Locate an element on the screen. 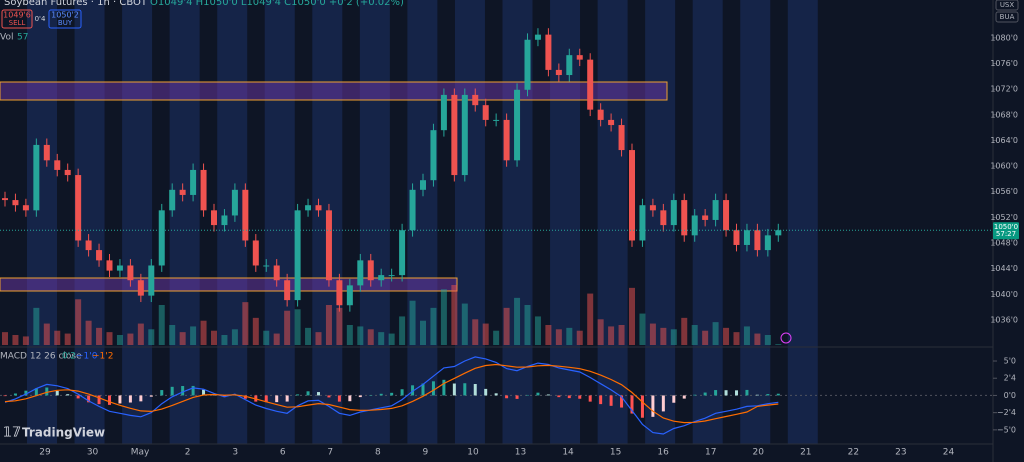  y-tick-label: 1044'0 is located at coordinates (1004, 268).